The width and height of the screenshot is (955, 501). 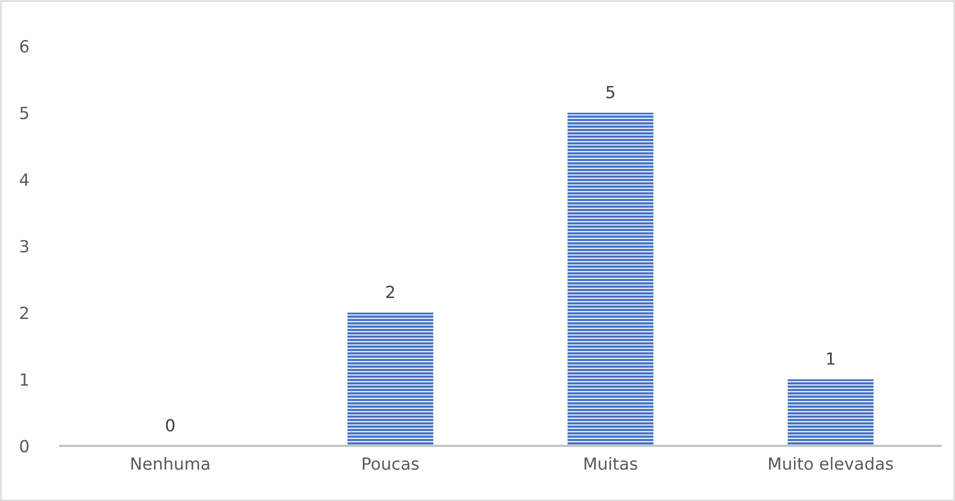 I want to click on x-tick-label: Muito elevadas, so click(x=831, y=463).